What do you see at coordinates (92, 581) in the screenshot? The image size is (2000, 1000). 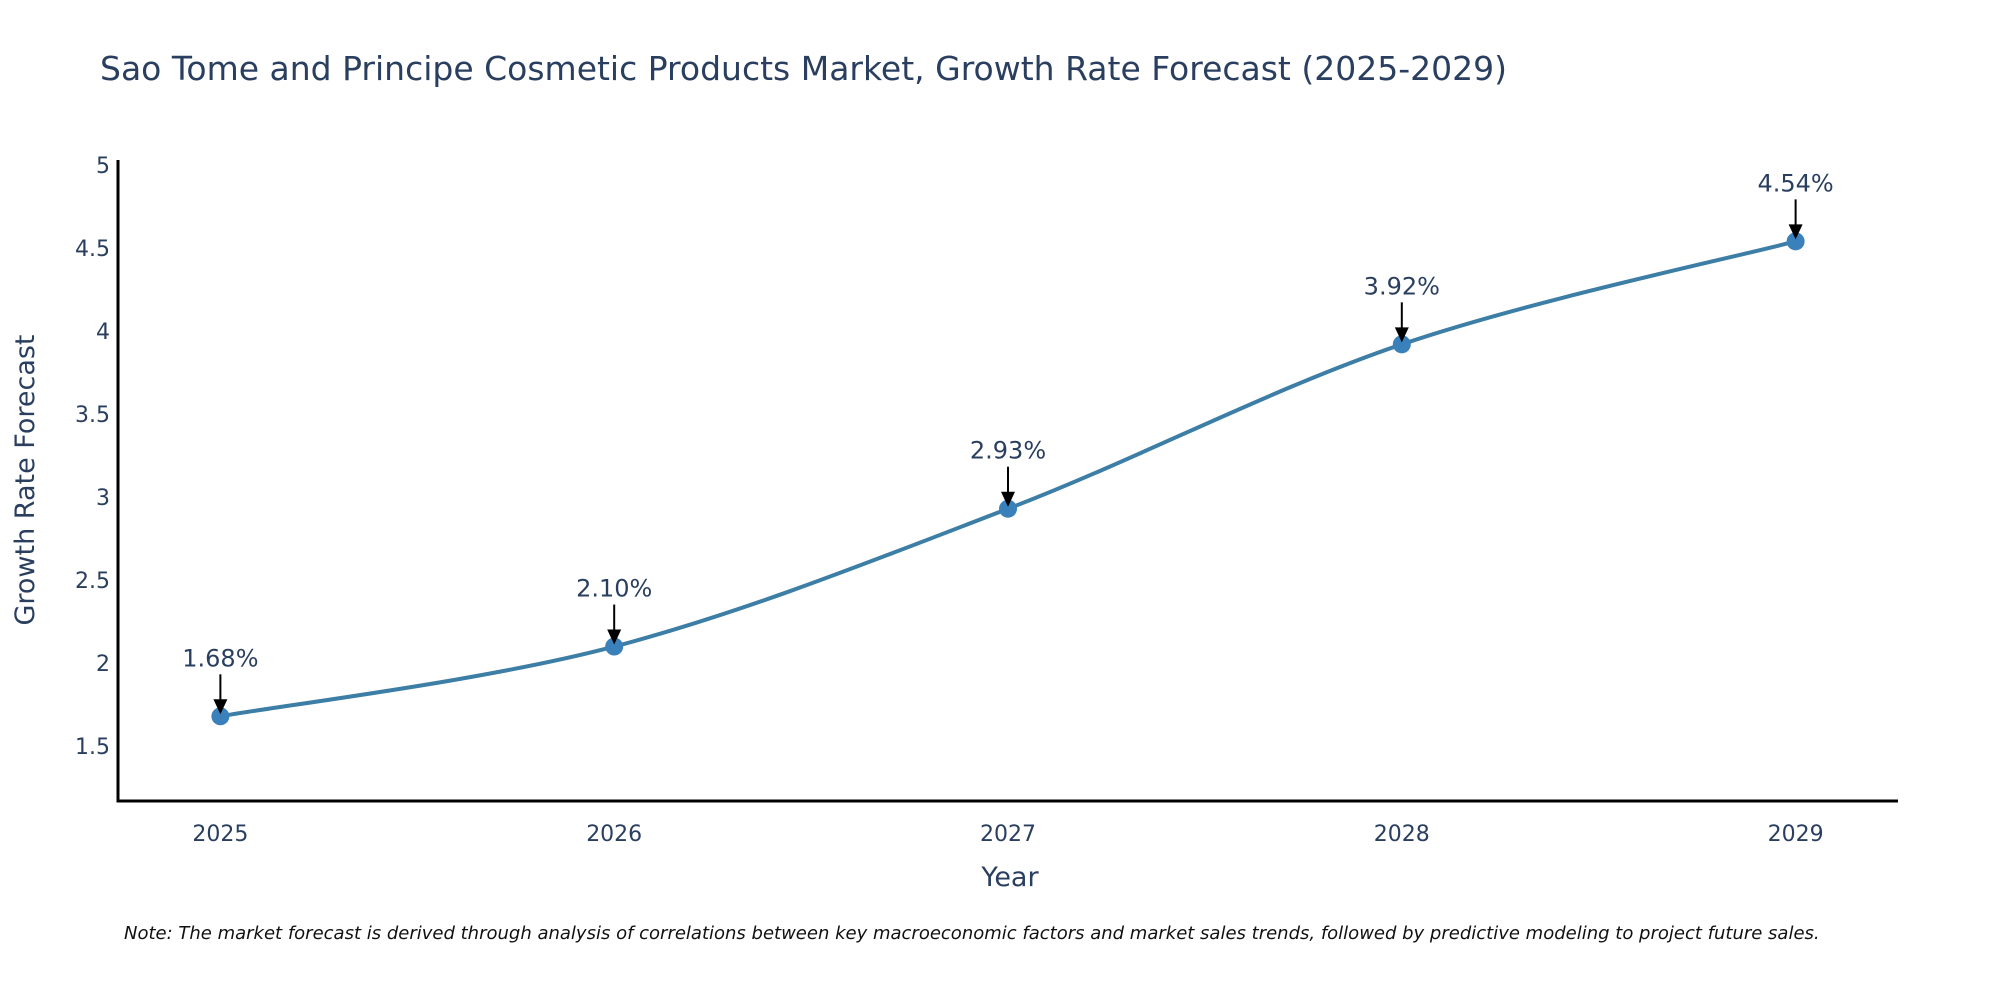 I see `y-tick-label: 2.5` at bounding box center [92, 581].